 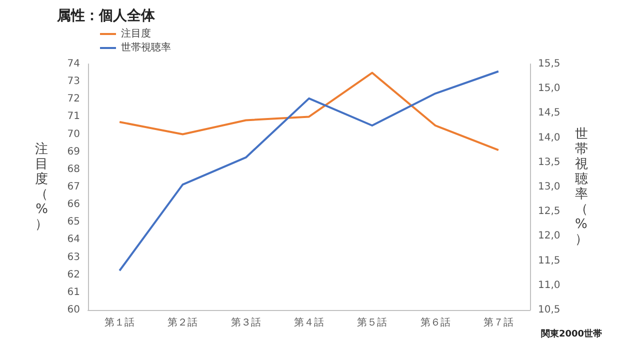 I want to click on y-axis-title: 注目度（%）, so click(x=41, y=187).